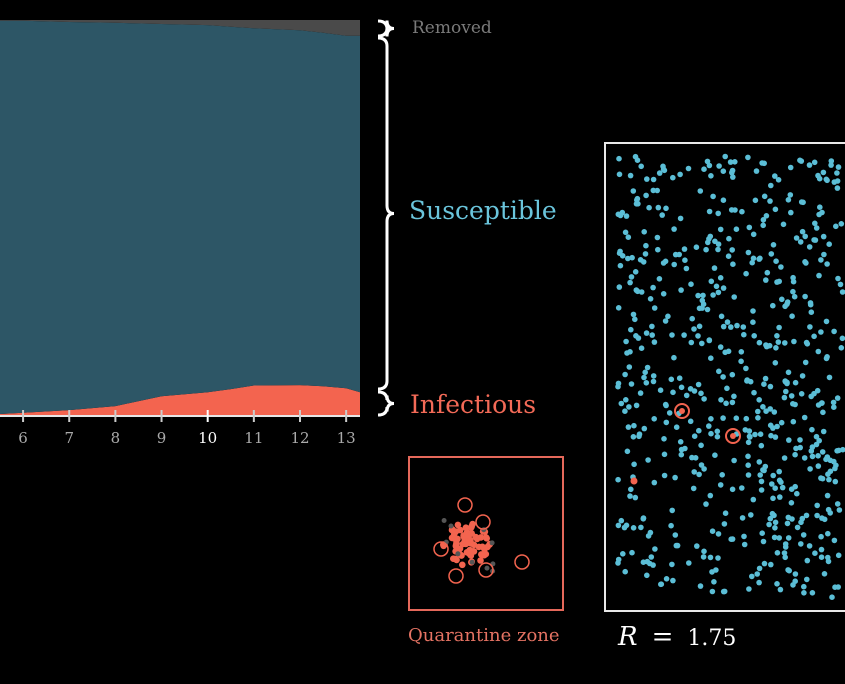  Describe the element at coordinates (346, 438) in the screenshot. I see `x-tick-label-13: 13` at that location.